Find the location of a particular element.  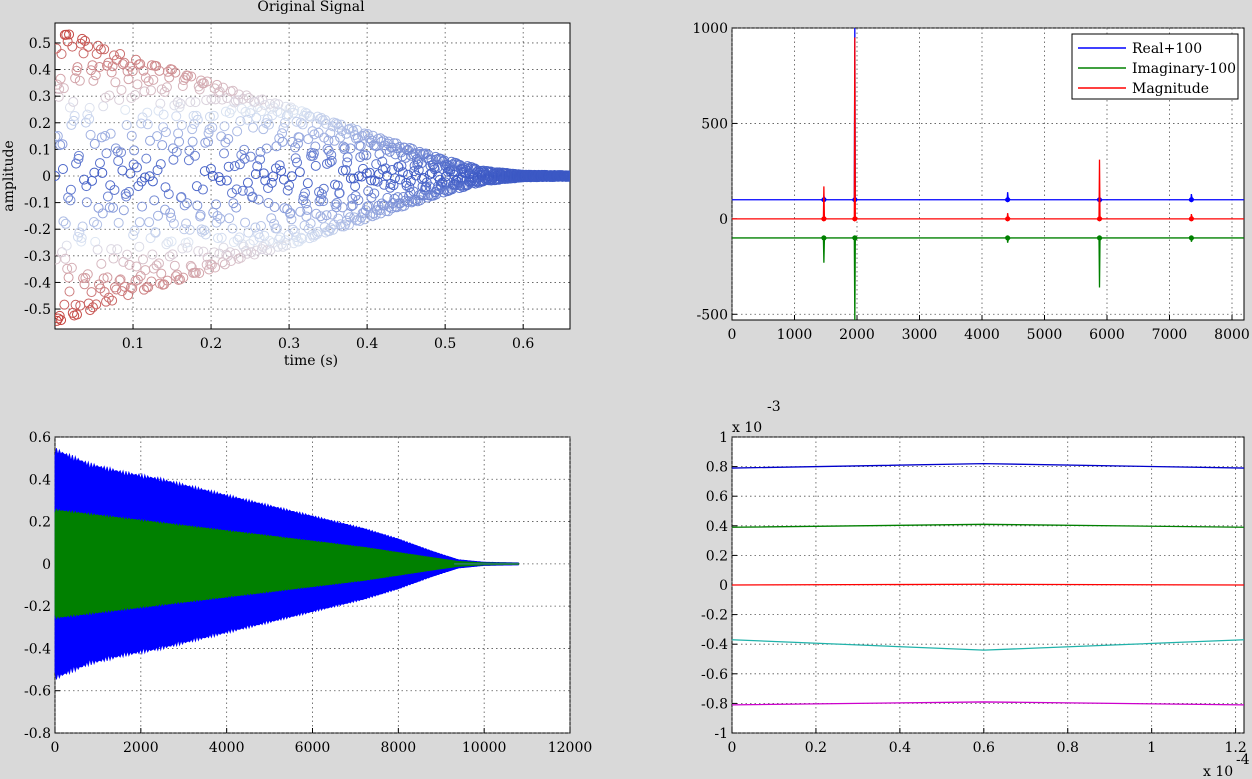

x-tick-label: 3000 is located at coordinates (920, 335).